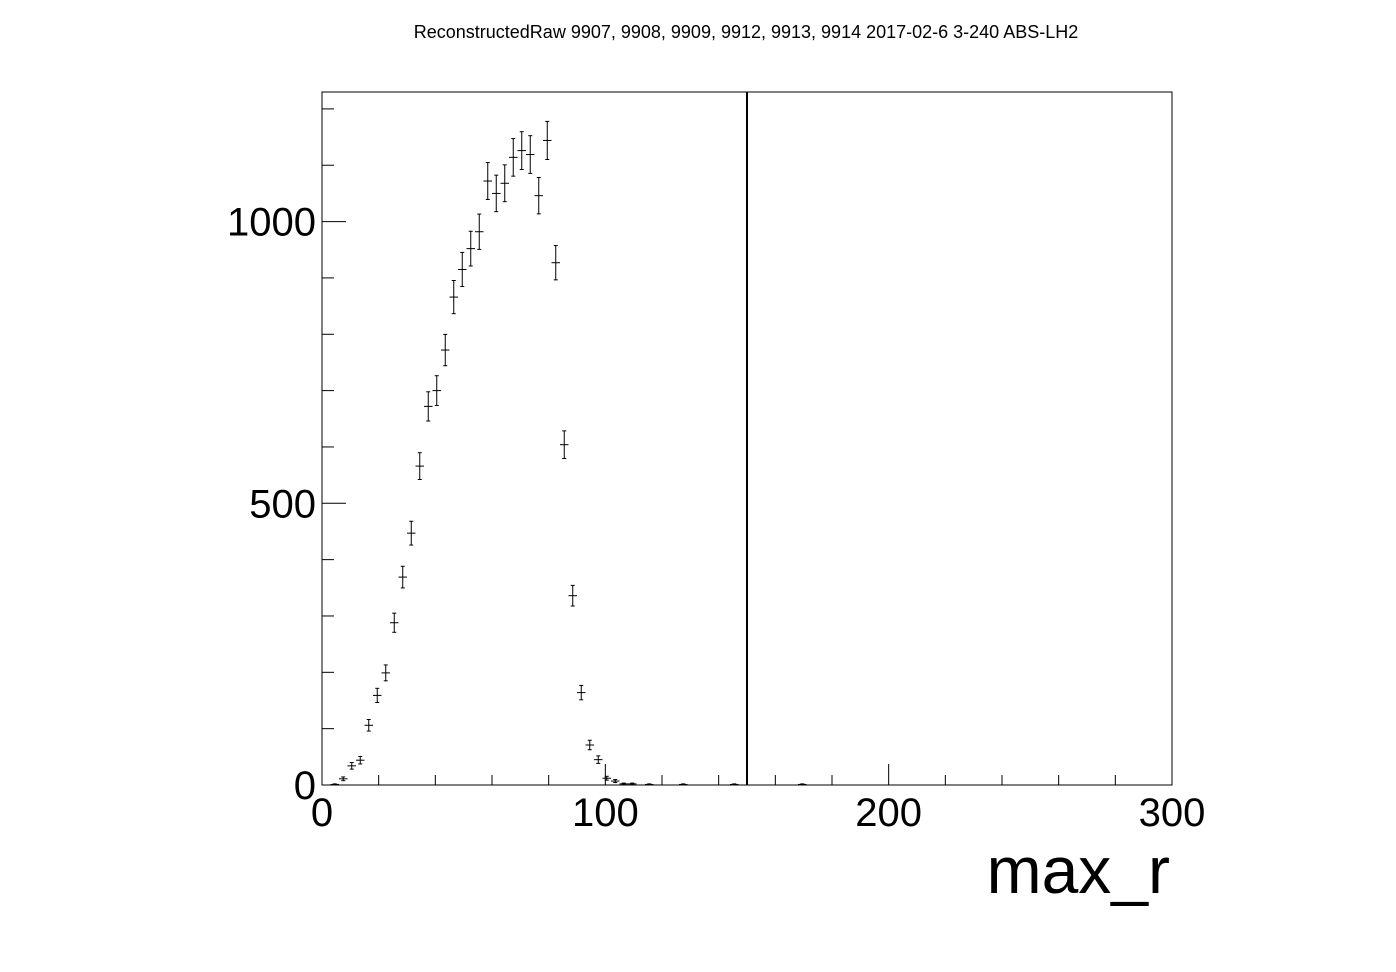 This screenshot has width=1396, height=972. Describe the element at coordinates (282, 504) in the screenshot. I see `y-tick-label: 500` at that location.